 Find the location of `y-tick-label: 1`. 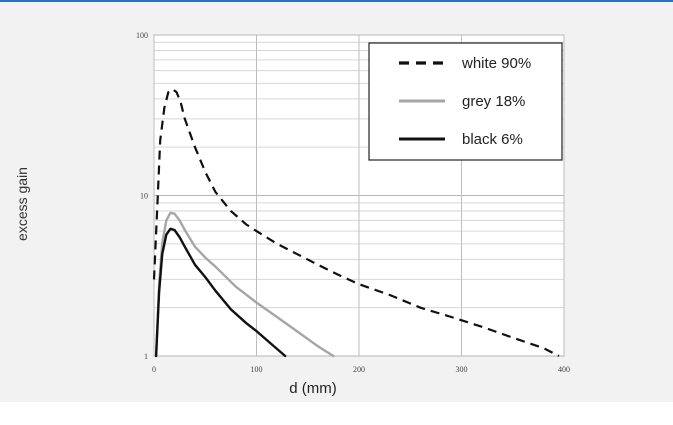

y-tick-label: 1 is located at coordinates (146, 356).